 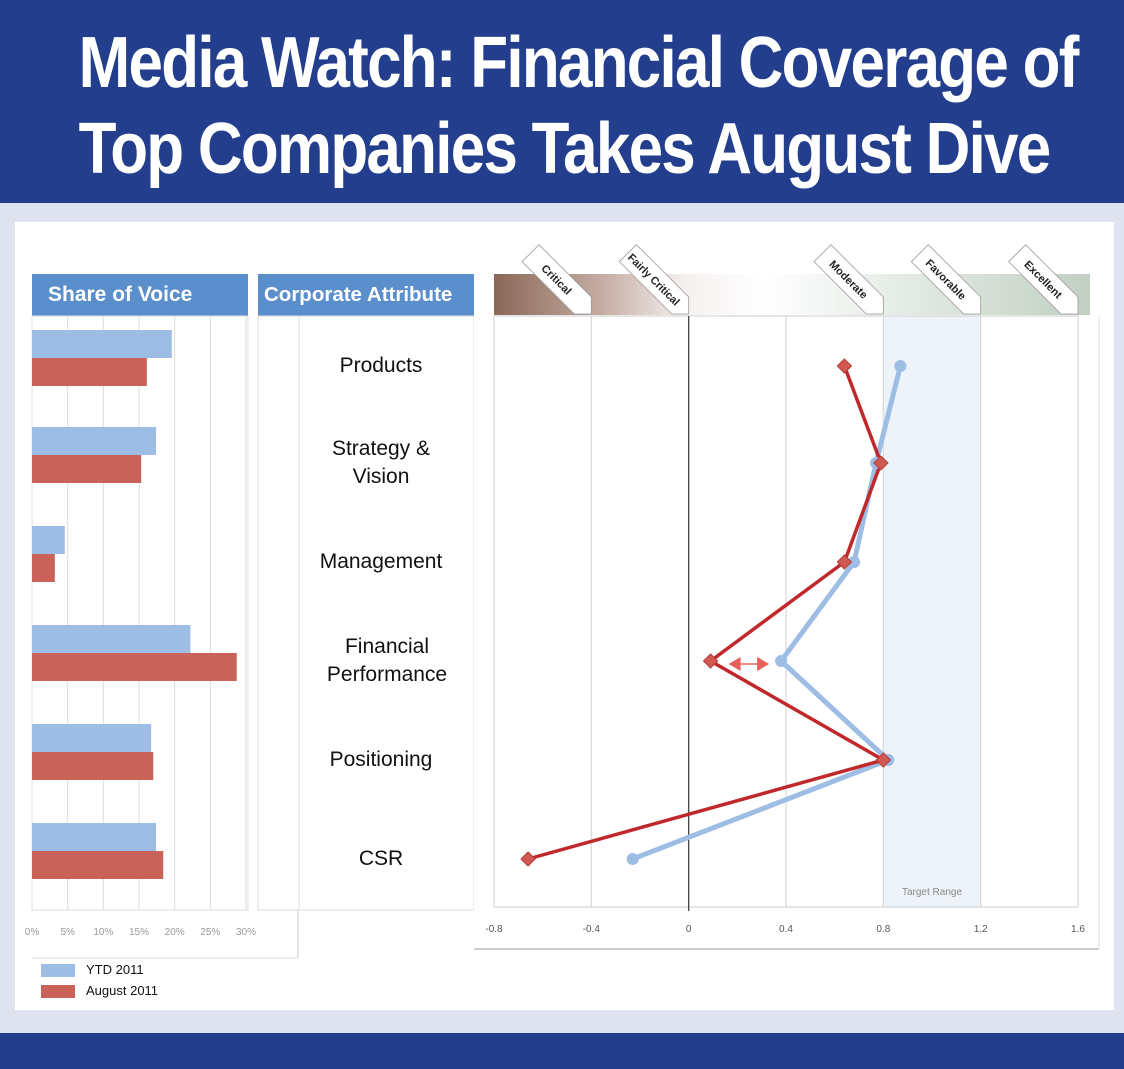 What do you see at coordinates (387, 661) in the screenshot?
I see `attribute-label: Financial Performance` at bounding box center [387, 661].